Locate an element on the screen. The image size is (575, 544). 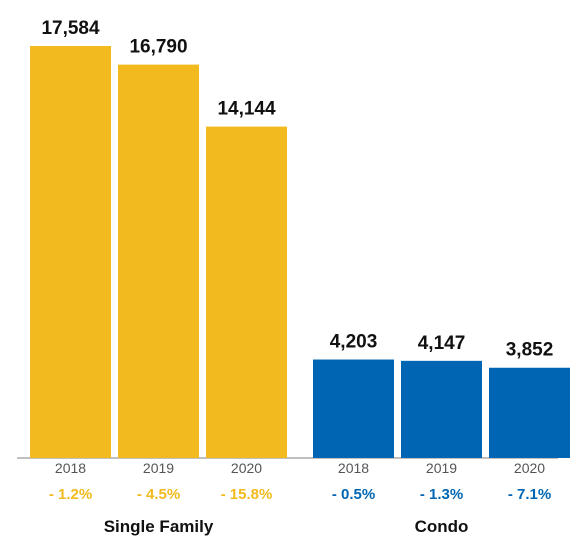
bar-condo-2019 is located at coordinates (441, 409).